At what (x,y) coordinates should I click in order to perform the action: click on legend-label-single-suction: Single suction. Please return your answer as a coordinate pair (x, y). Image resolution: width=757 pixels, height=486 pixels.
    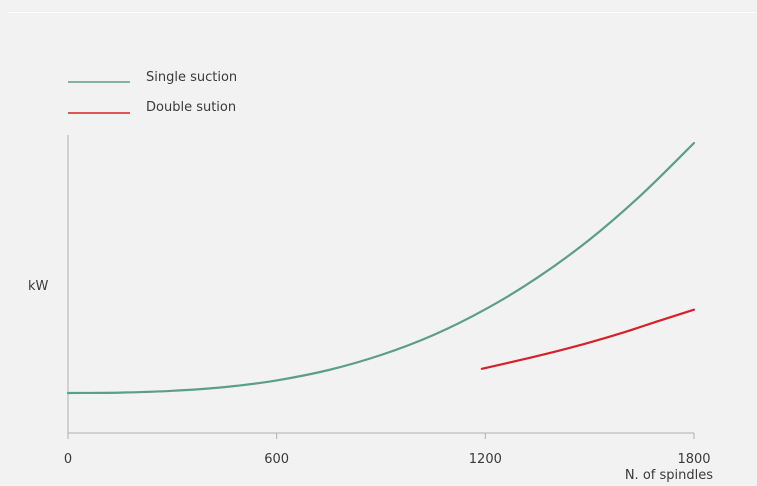
    Looking at the image, I should click on (191, 77).